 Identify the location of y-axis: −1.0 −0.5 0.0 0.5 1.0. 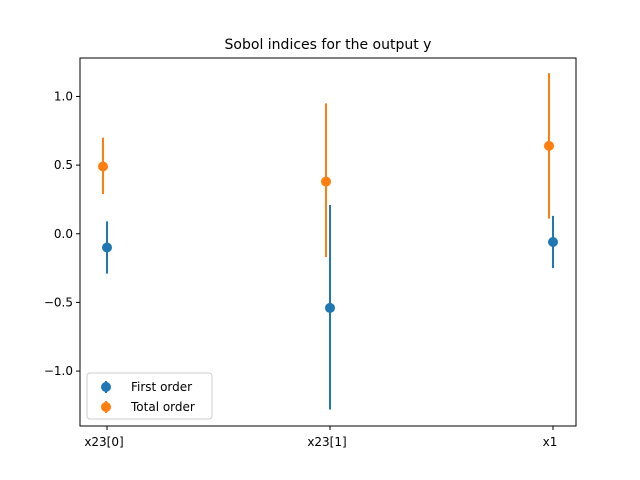
(62, 233).